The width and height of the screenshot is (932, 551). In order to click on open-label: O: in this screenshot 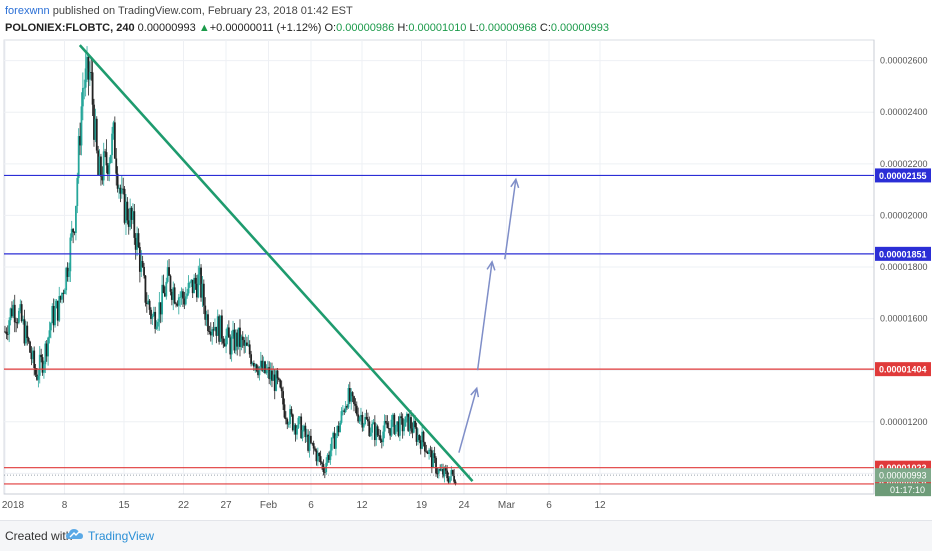, I will do `click(330, 28)`.